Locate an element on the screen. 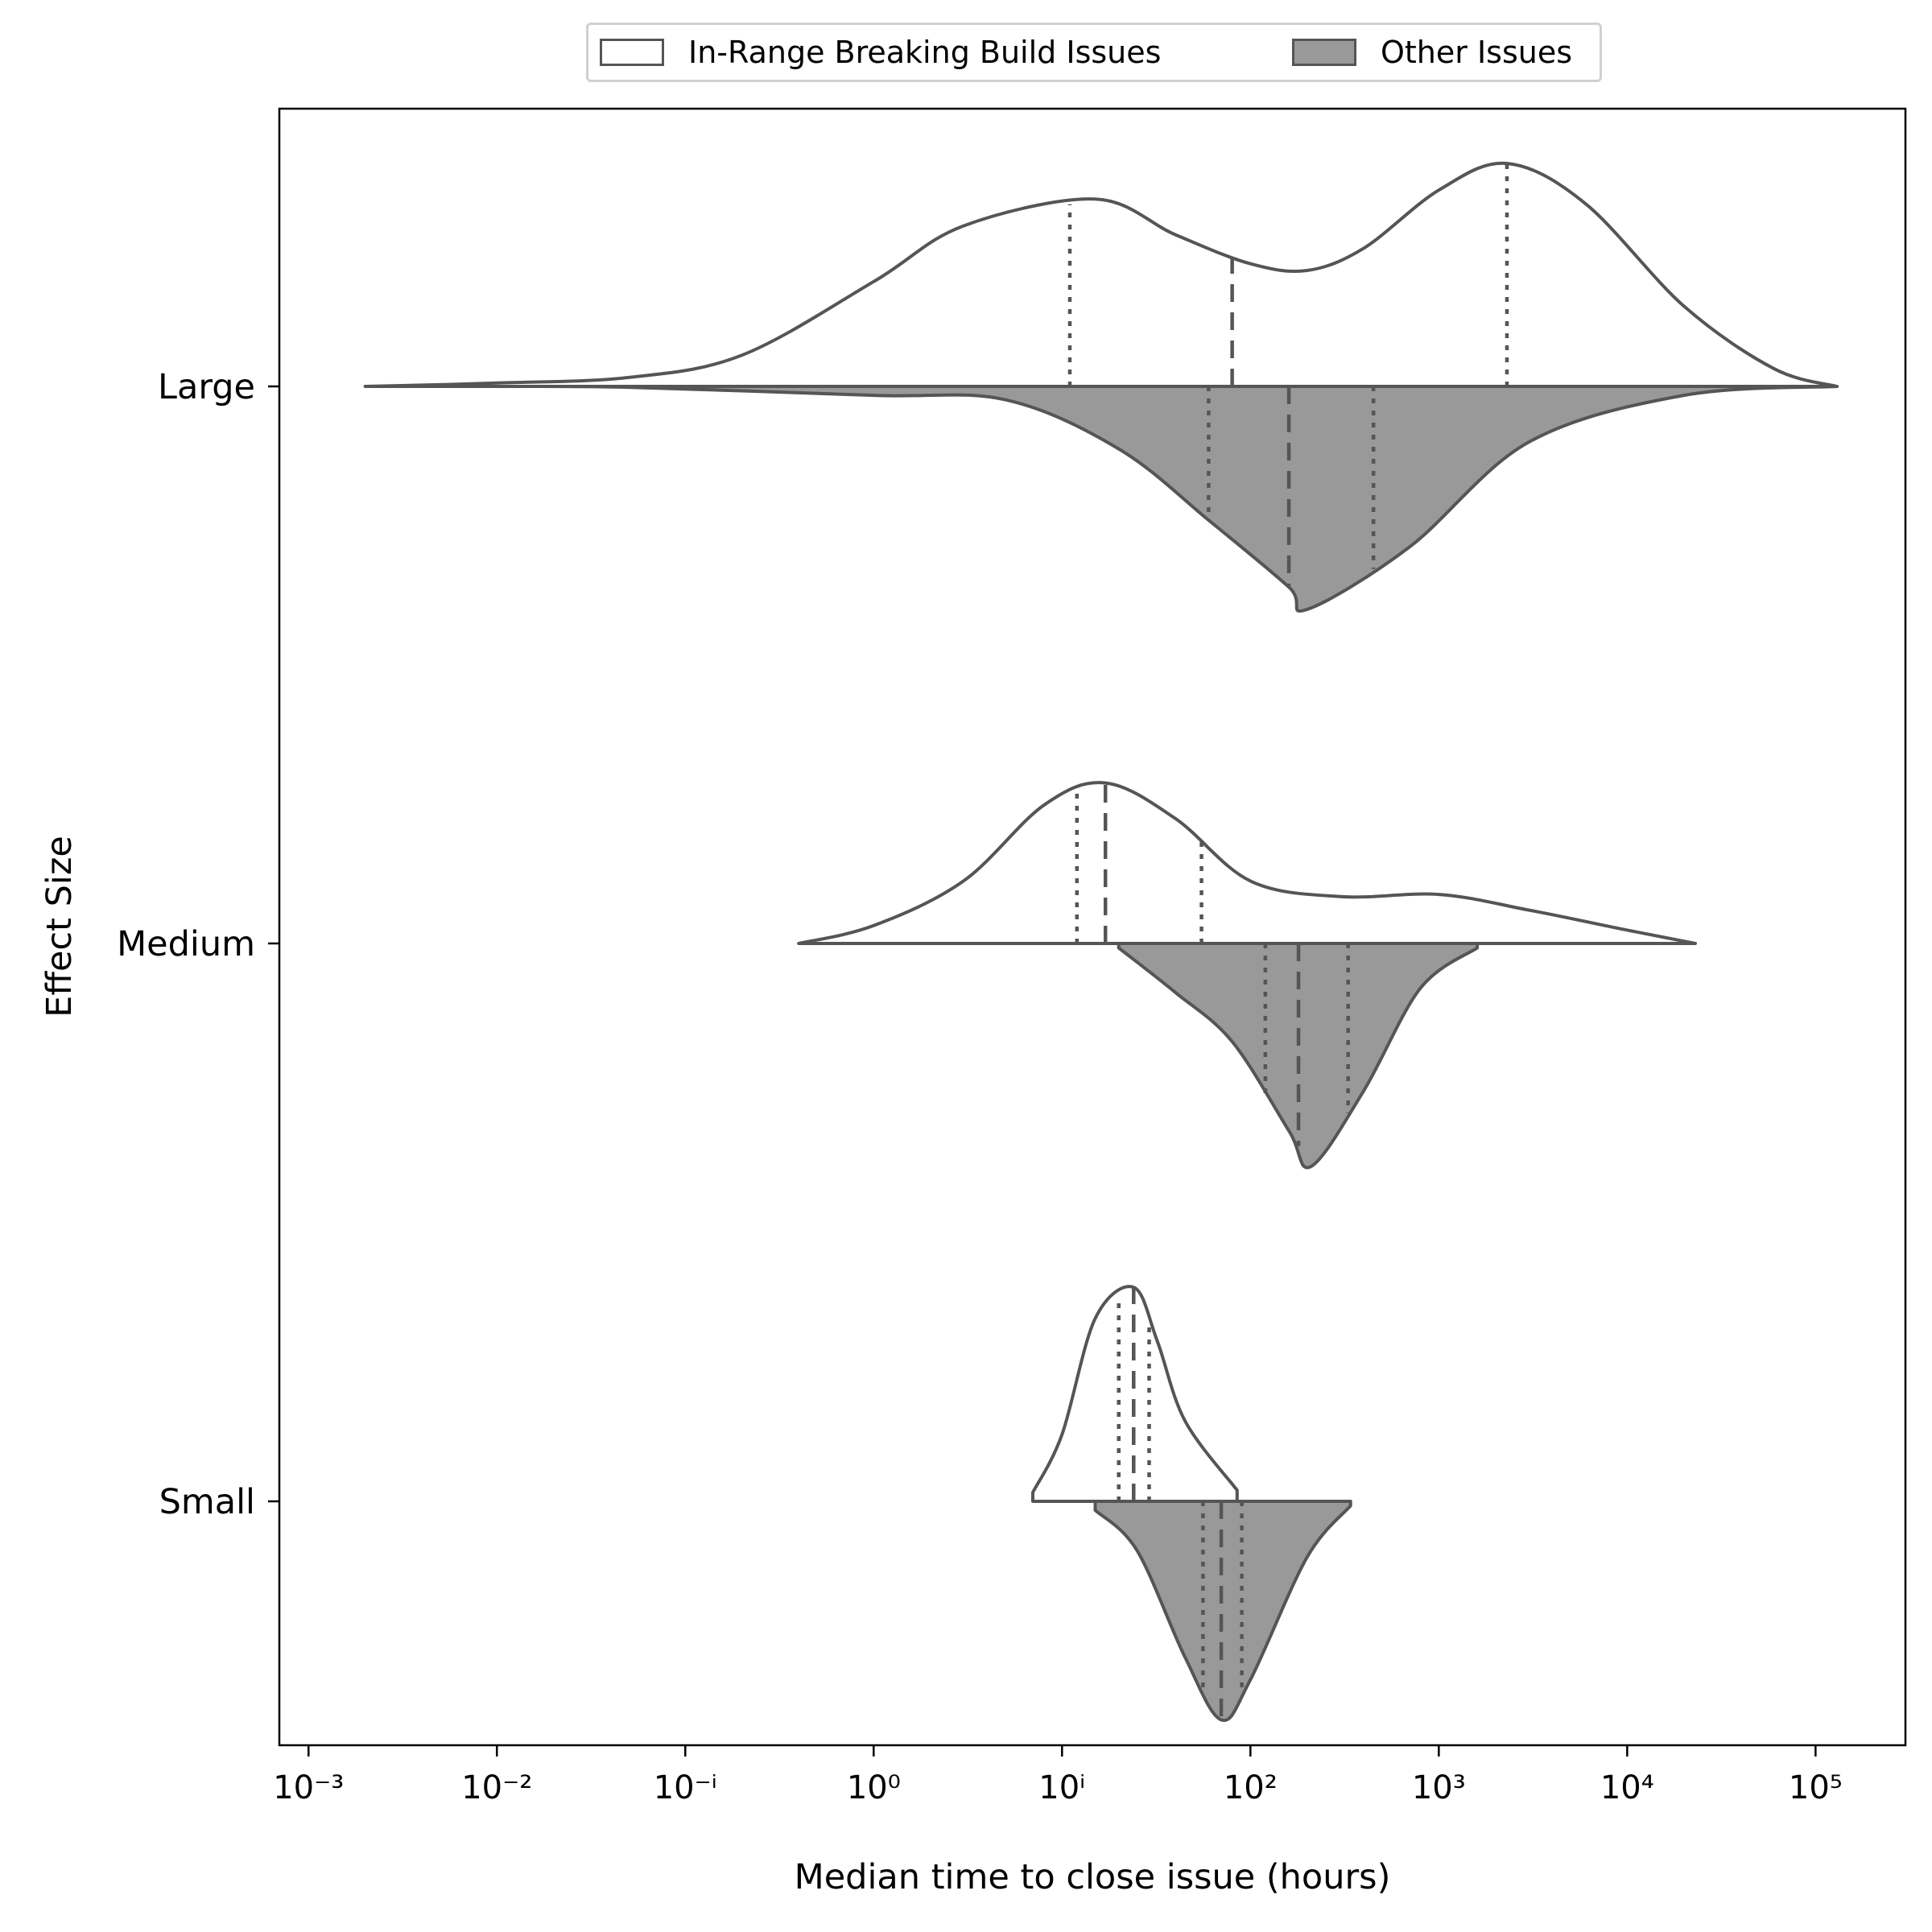 The image size is (1932, 1932). legend-item-other: Other Issues is located at coordinates (1432, 53).